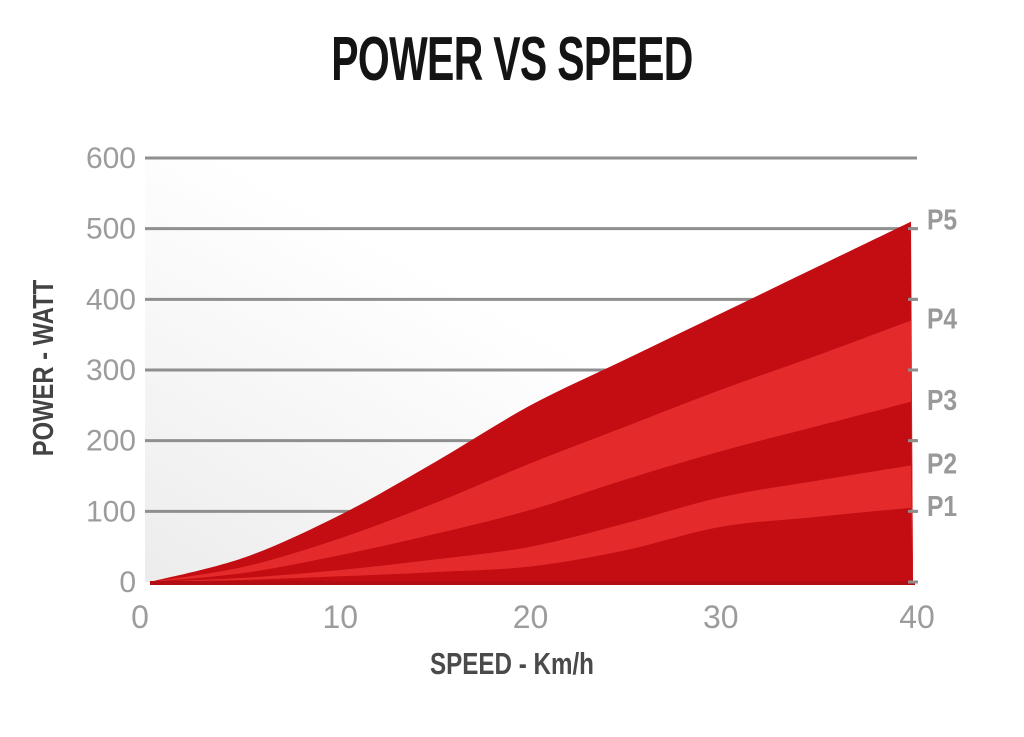 Image resolution: width=1024 pixels, height=737 pixels. Describe the element at coordinates (512, 663) in the screenshot. I see `x-axis-title: SPEED - Km/h` at that location.